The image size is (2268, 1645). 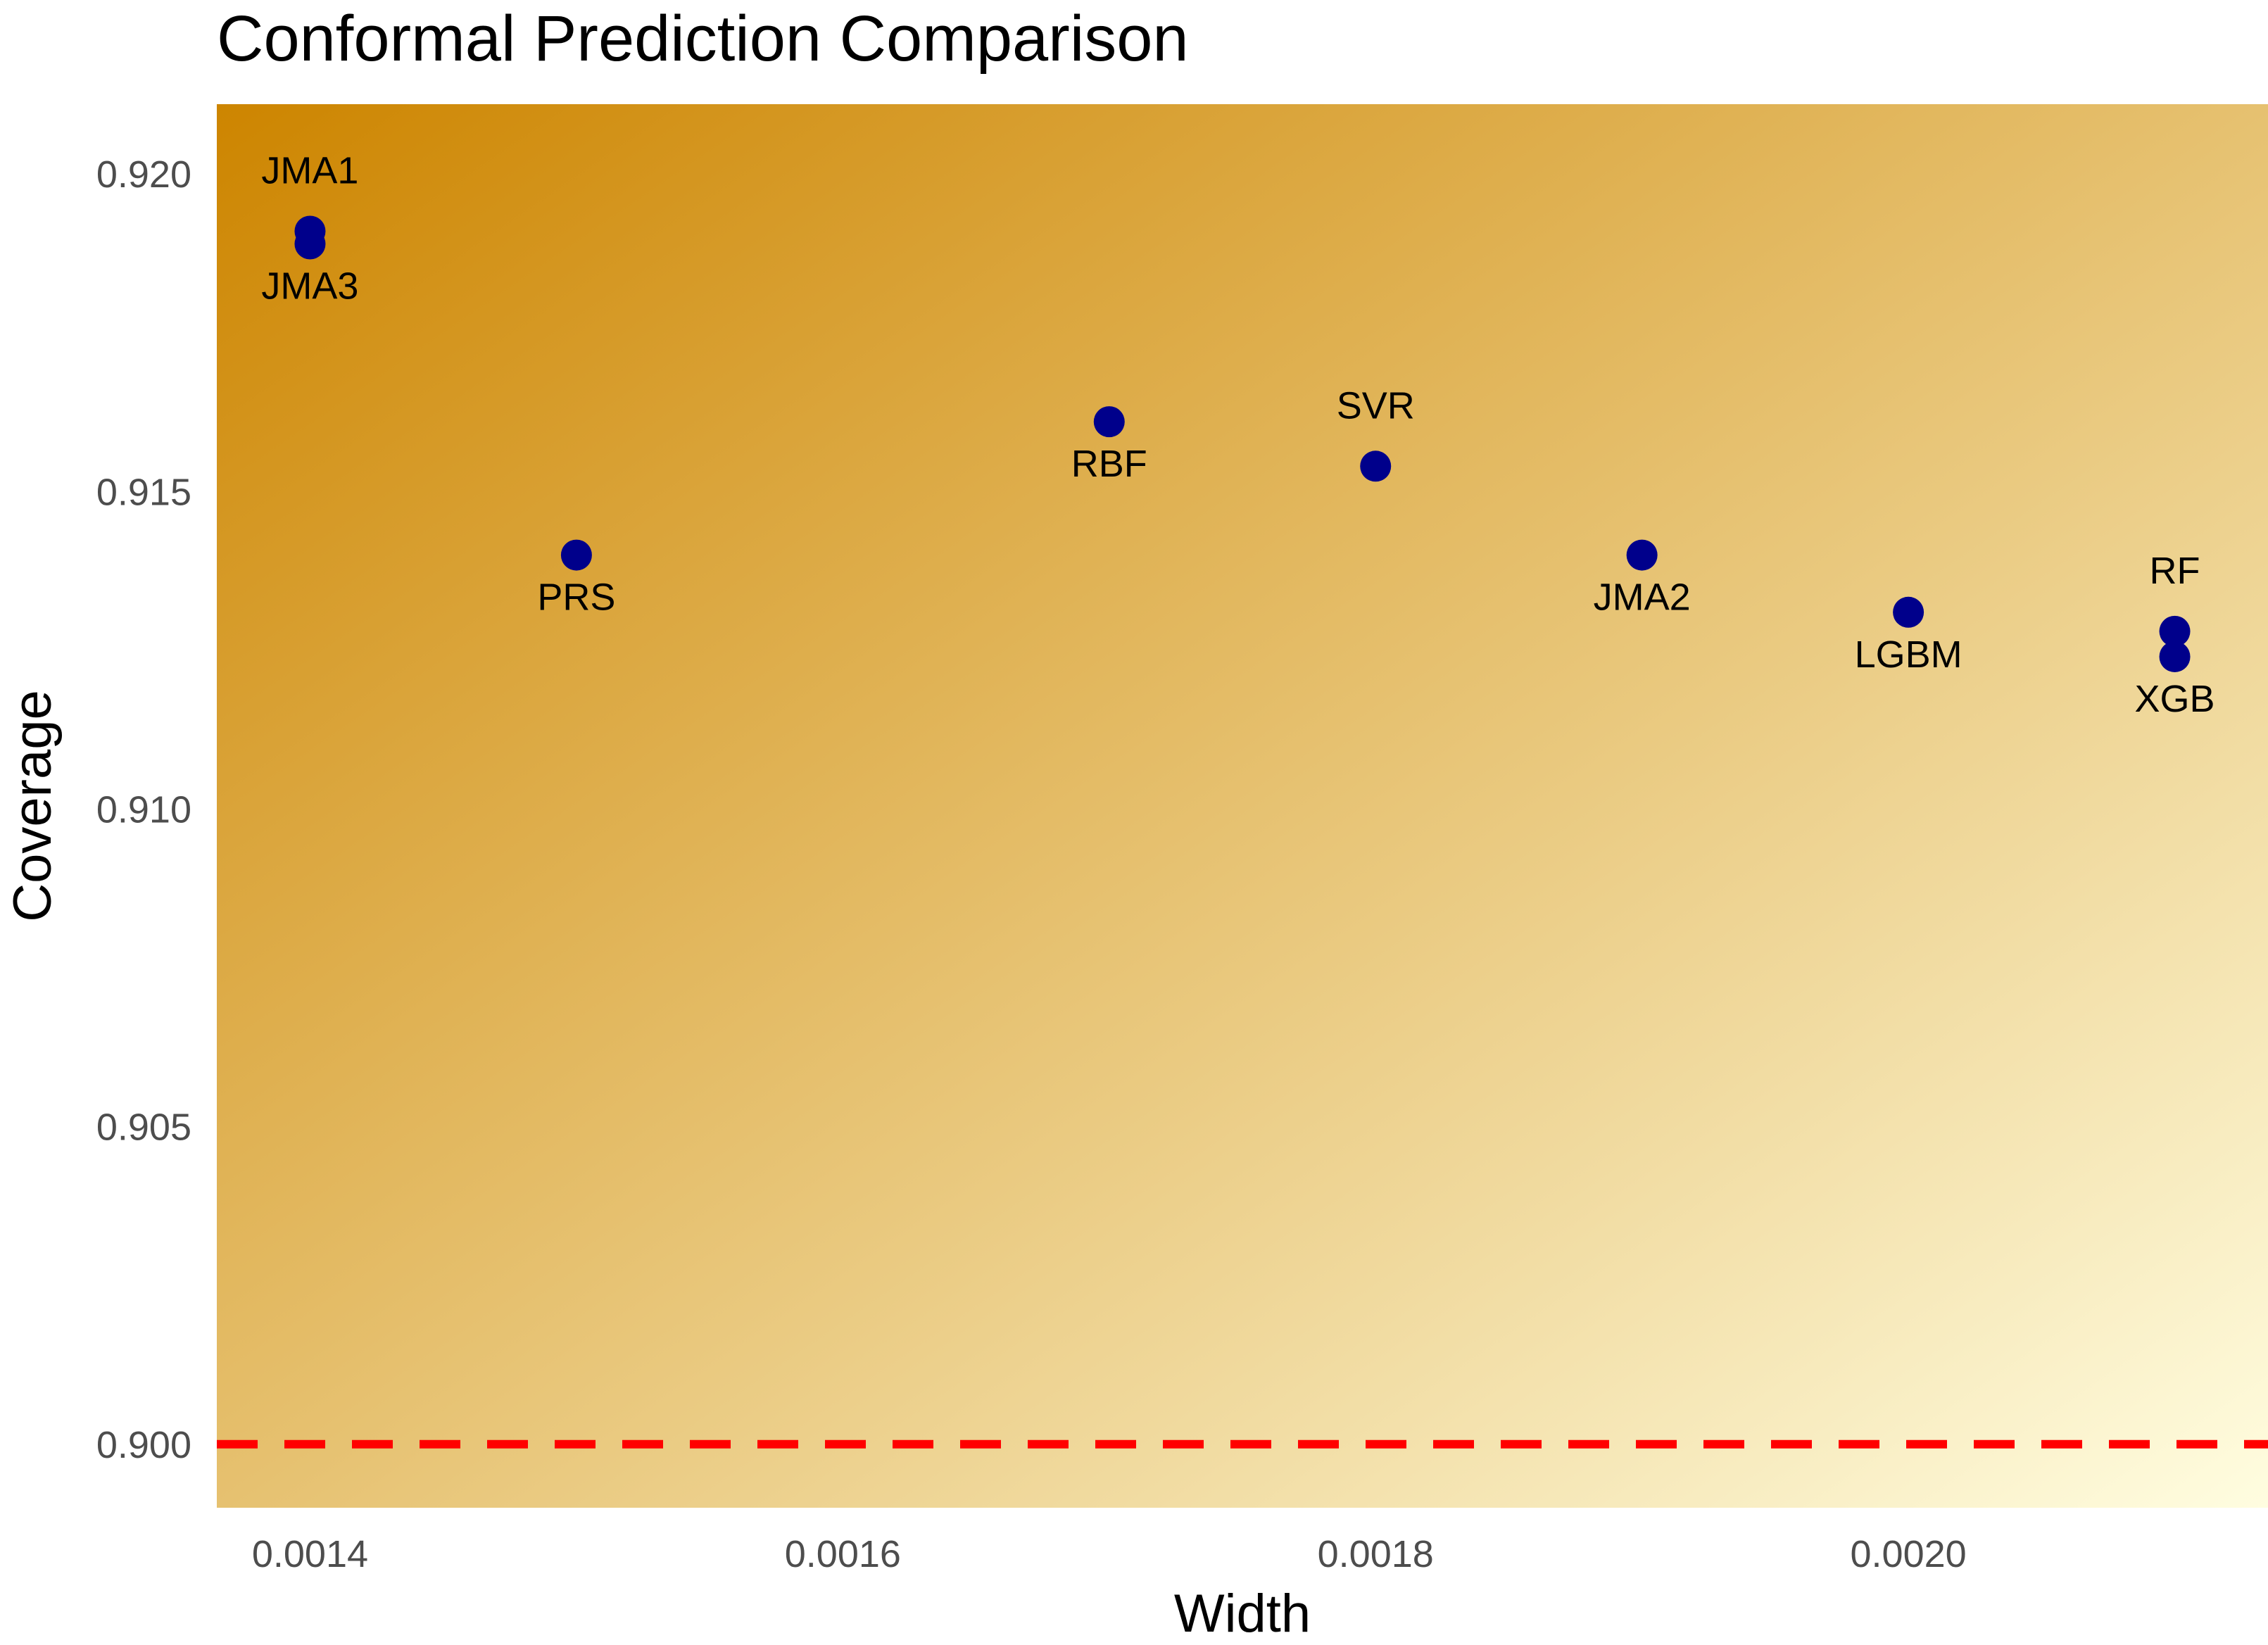 What do you see at coordinates (143, 492) in the screenshot?
I see `y-tick-label: 0.915` at bounding box center [143, 492].